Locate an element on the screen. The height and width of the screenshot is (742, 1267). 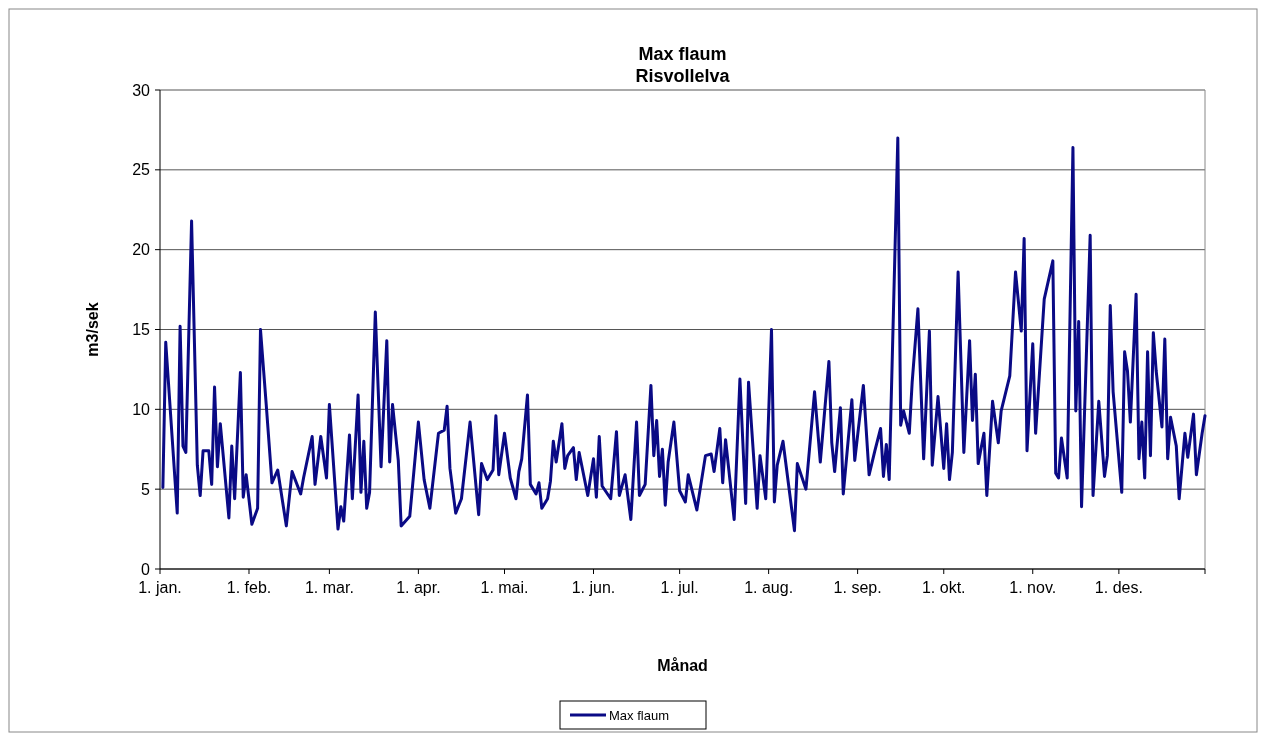
x-tick-label: 1. mai. is located at coordinates (504, 587).